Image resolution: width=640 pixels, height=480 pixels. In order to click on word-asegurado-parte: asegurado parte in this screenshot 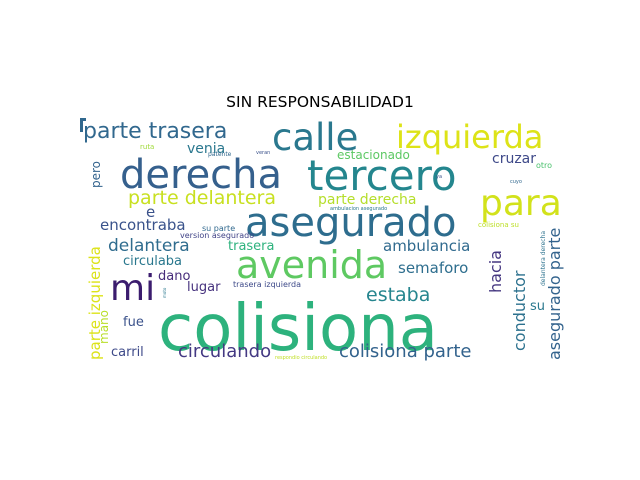, I will do `click(554, 294)`.